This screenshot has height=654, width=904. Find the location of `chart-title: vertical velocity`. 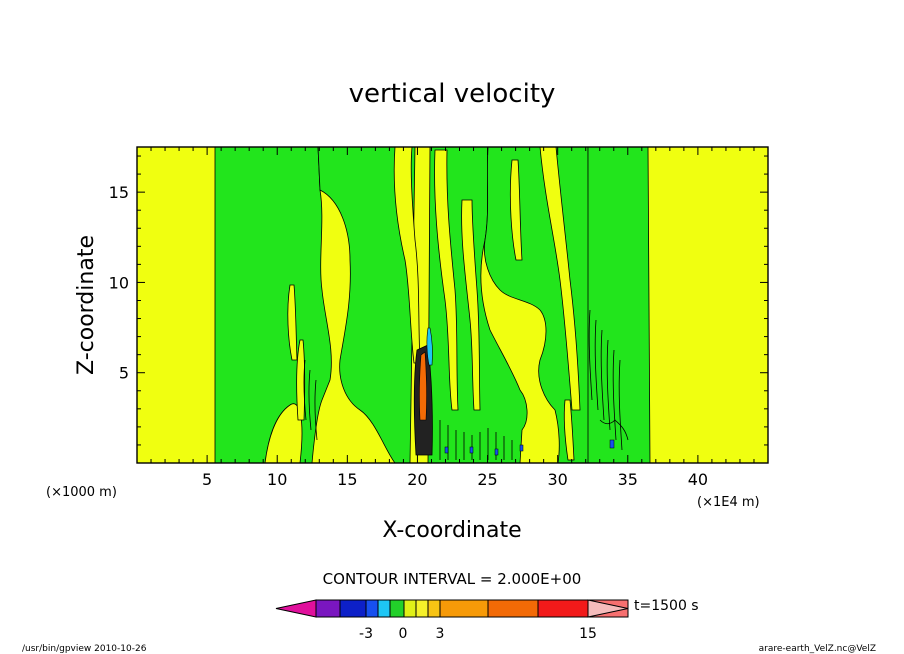

chart-title: vertical velocity is located at coordinates (452, 94).